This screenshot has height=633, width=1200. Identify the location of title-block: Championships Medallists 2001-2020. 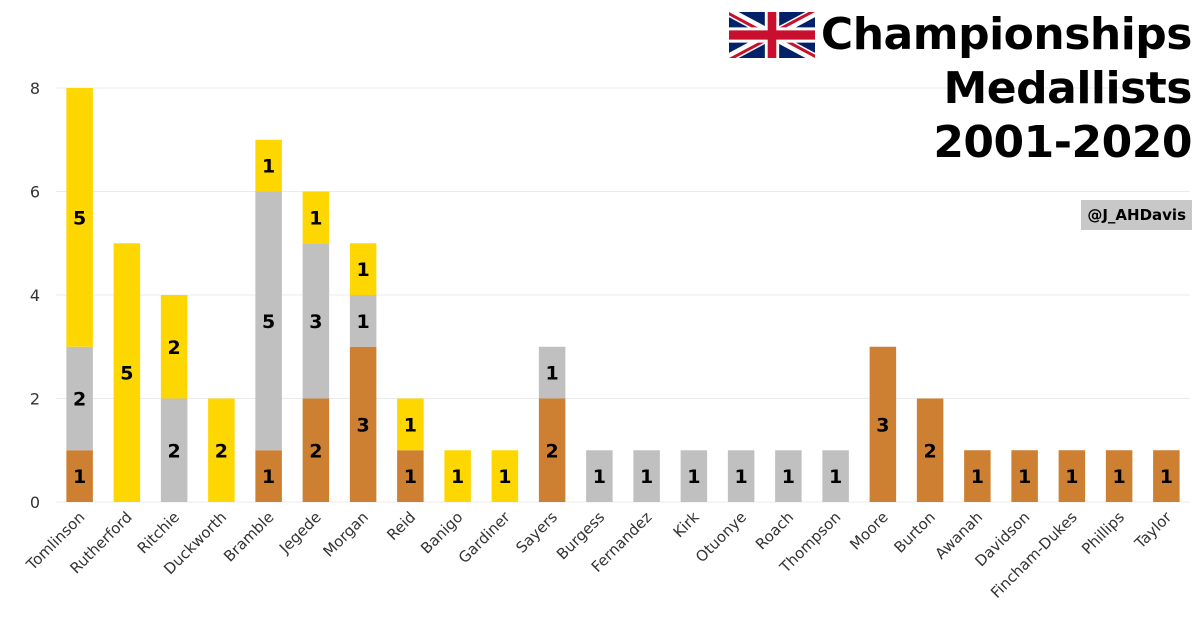
(960, 89).